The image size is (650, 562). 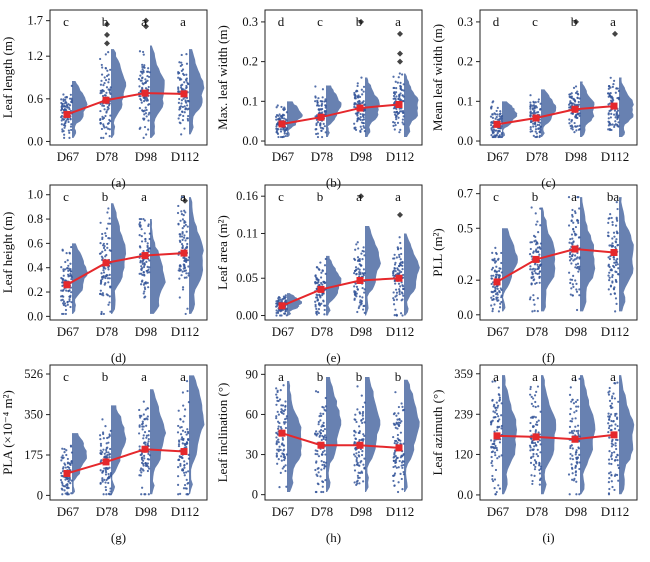 What do you see at coordinates (118, 537) in the screenshot?
I see `panel-caption: (g)` at bounding box center [118, 537].